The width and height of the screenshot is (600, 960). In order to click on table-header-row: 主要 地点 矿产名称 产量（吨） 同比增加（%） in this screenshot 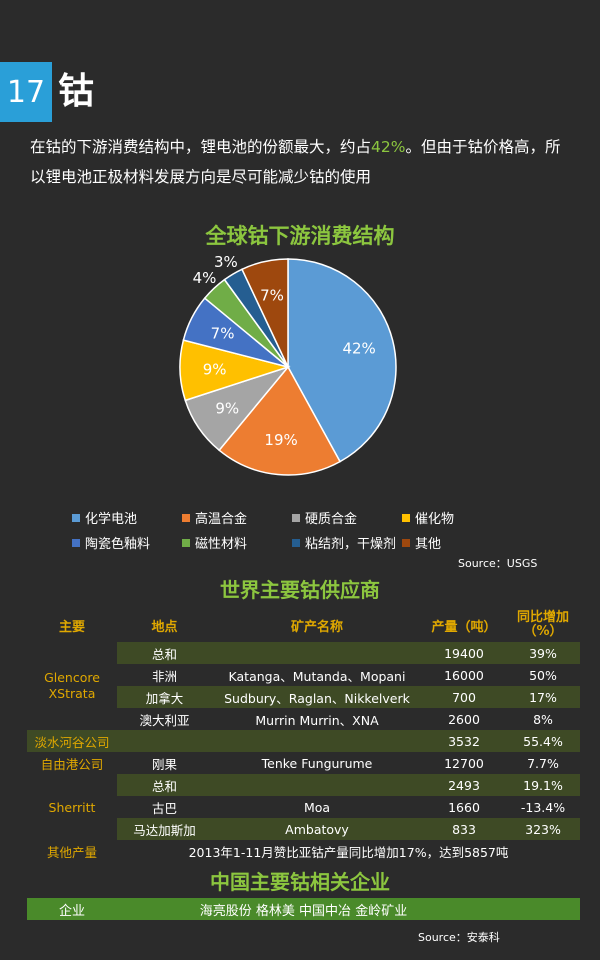, I will do `click(303, 625)`.